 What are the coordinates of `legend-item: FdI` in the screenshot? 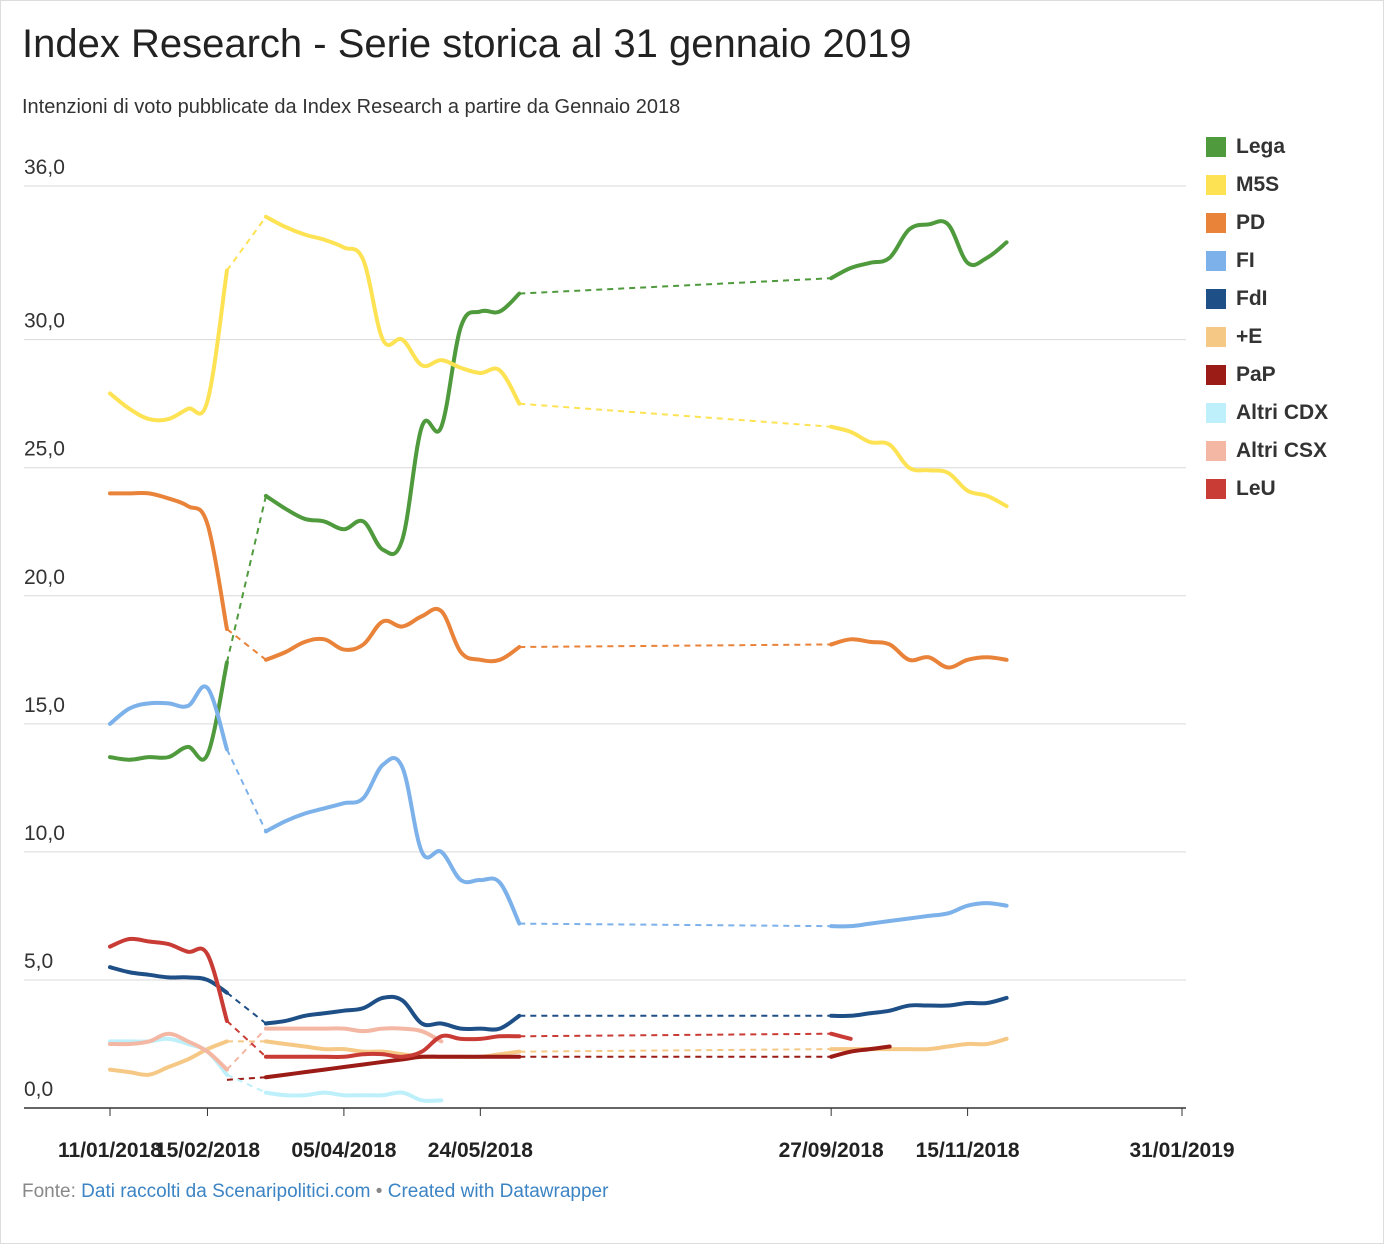 It's located at (1267, 299).